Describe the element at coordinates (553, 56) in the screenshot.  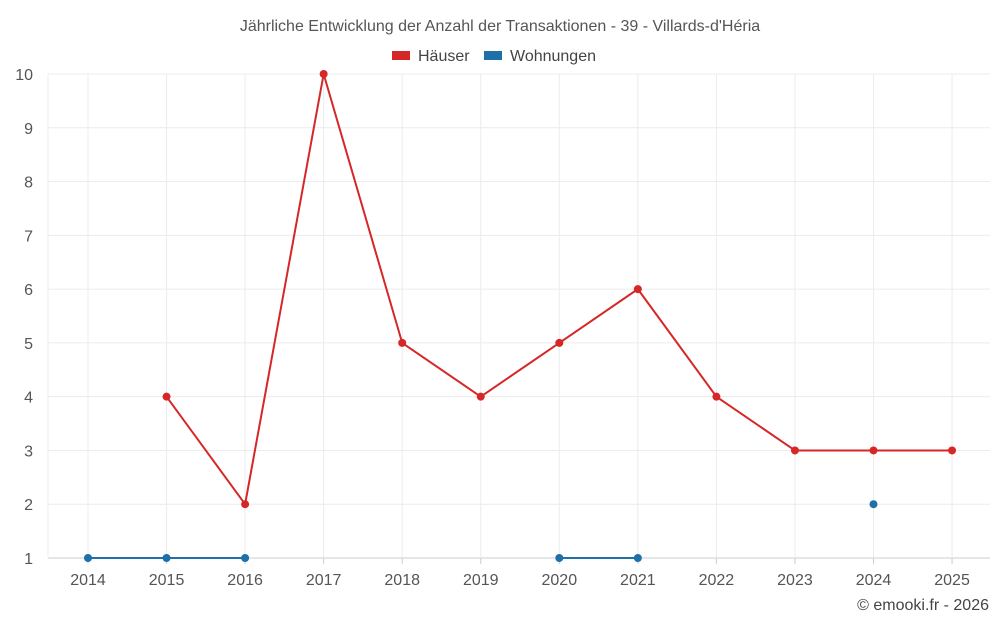
I see `legend-label-wohnungen: Wohnungen` at that location.